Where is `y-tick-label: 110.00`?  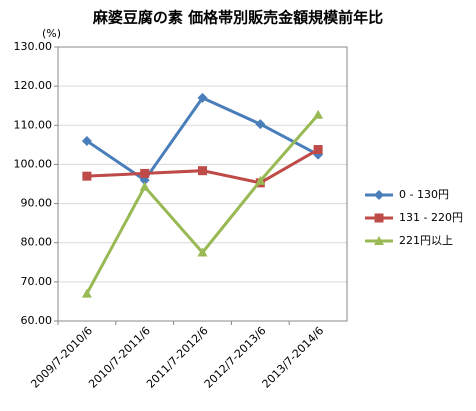 y-tick-label: 110.00 is located at coordinates (33, 124).